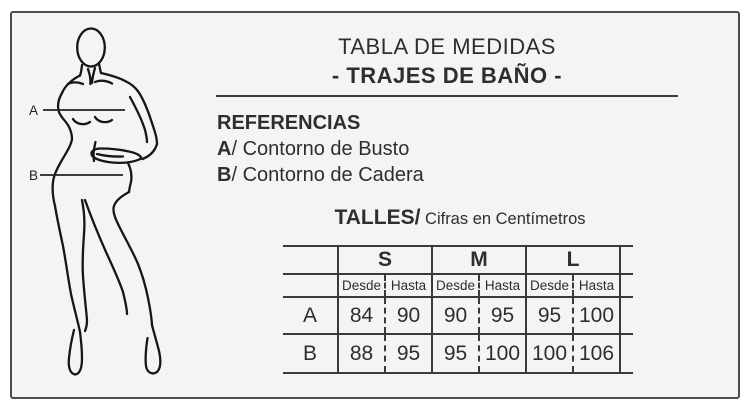  Describe the element at coordinates (310, 315) in the screenshot. I see `row-label-cell: A` at that location.